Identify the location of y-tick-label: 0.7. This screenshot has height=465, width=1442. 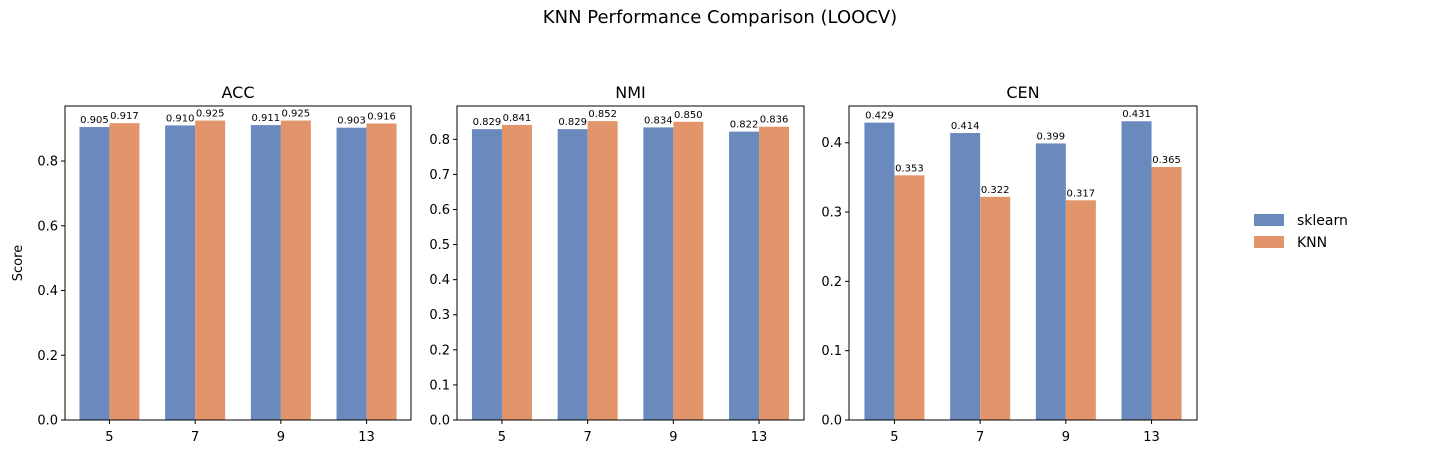
(439, 175).